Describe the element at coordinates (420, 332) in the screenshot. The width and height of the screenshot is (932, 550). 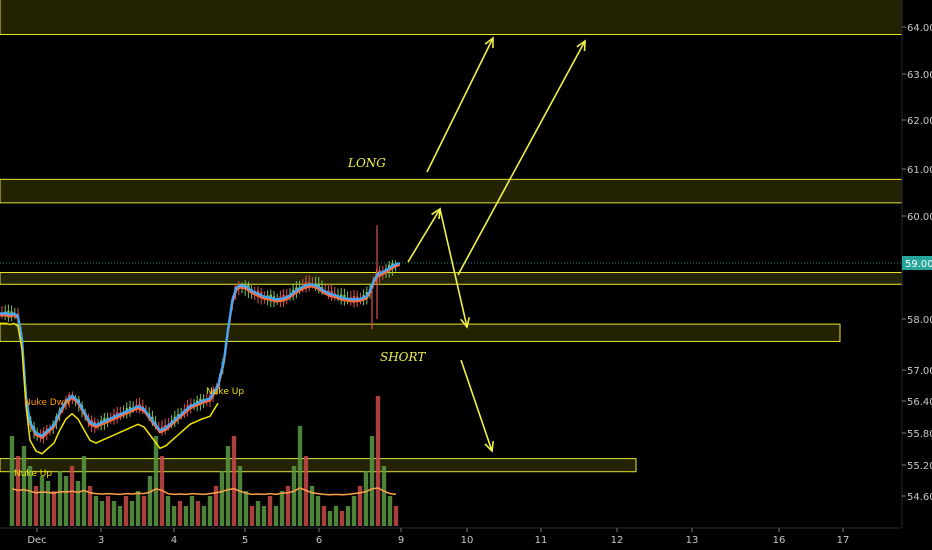
I see `short-zone` at that location.